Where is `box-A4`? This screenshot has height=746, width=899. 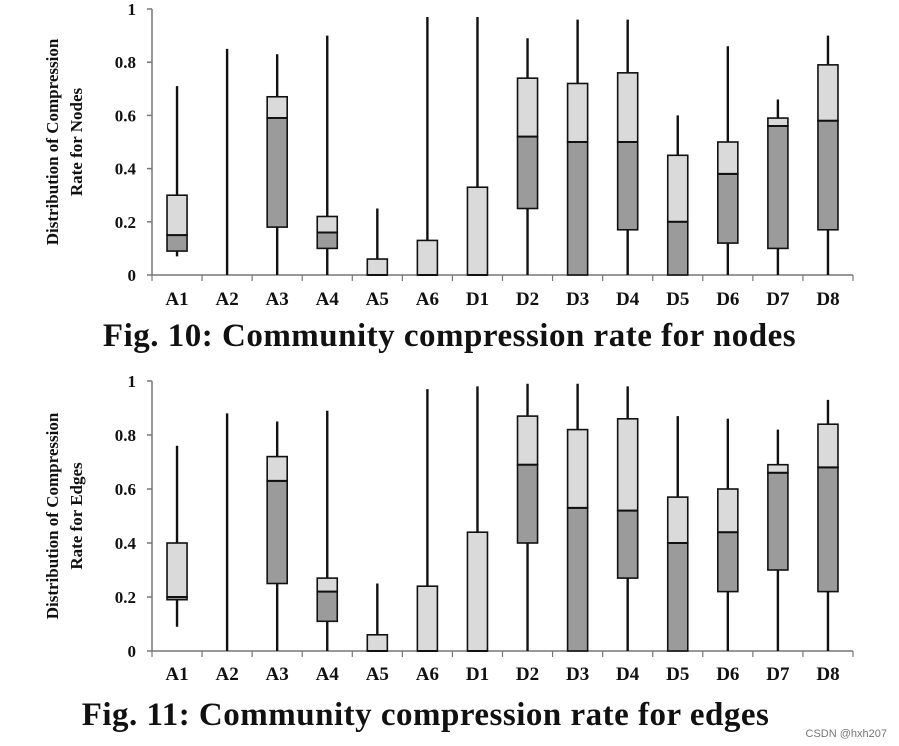 box-A4 is located at coordinates (327, 155).